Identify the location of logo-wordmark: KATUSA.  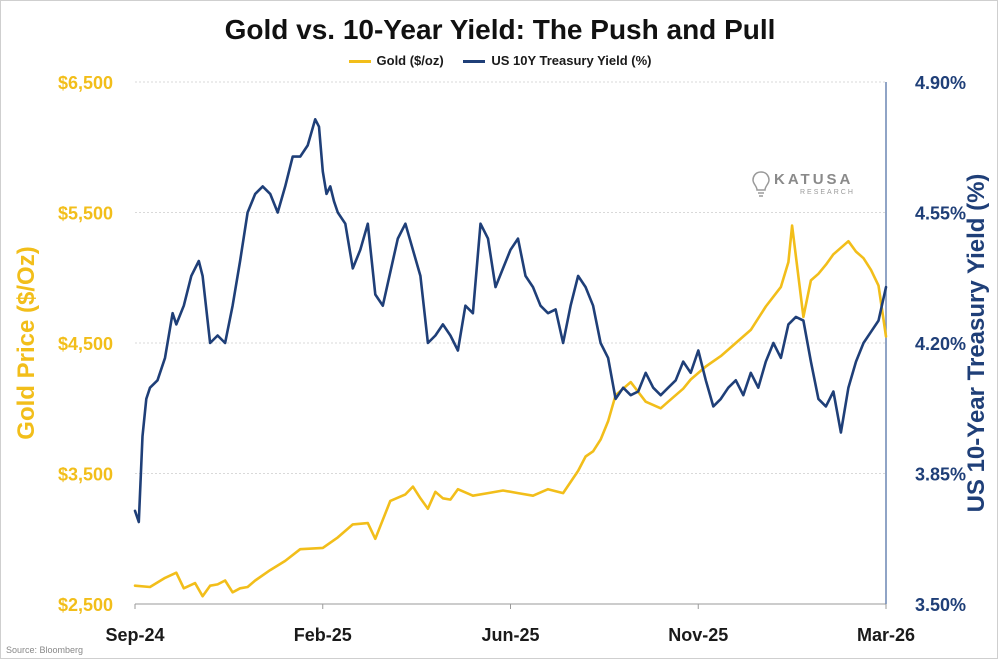
(814, 179).